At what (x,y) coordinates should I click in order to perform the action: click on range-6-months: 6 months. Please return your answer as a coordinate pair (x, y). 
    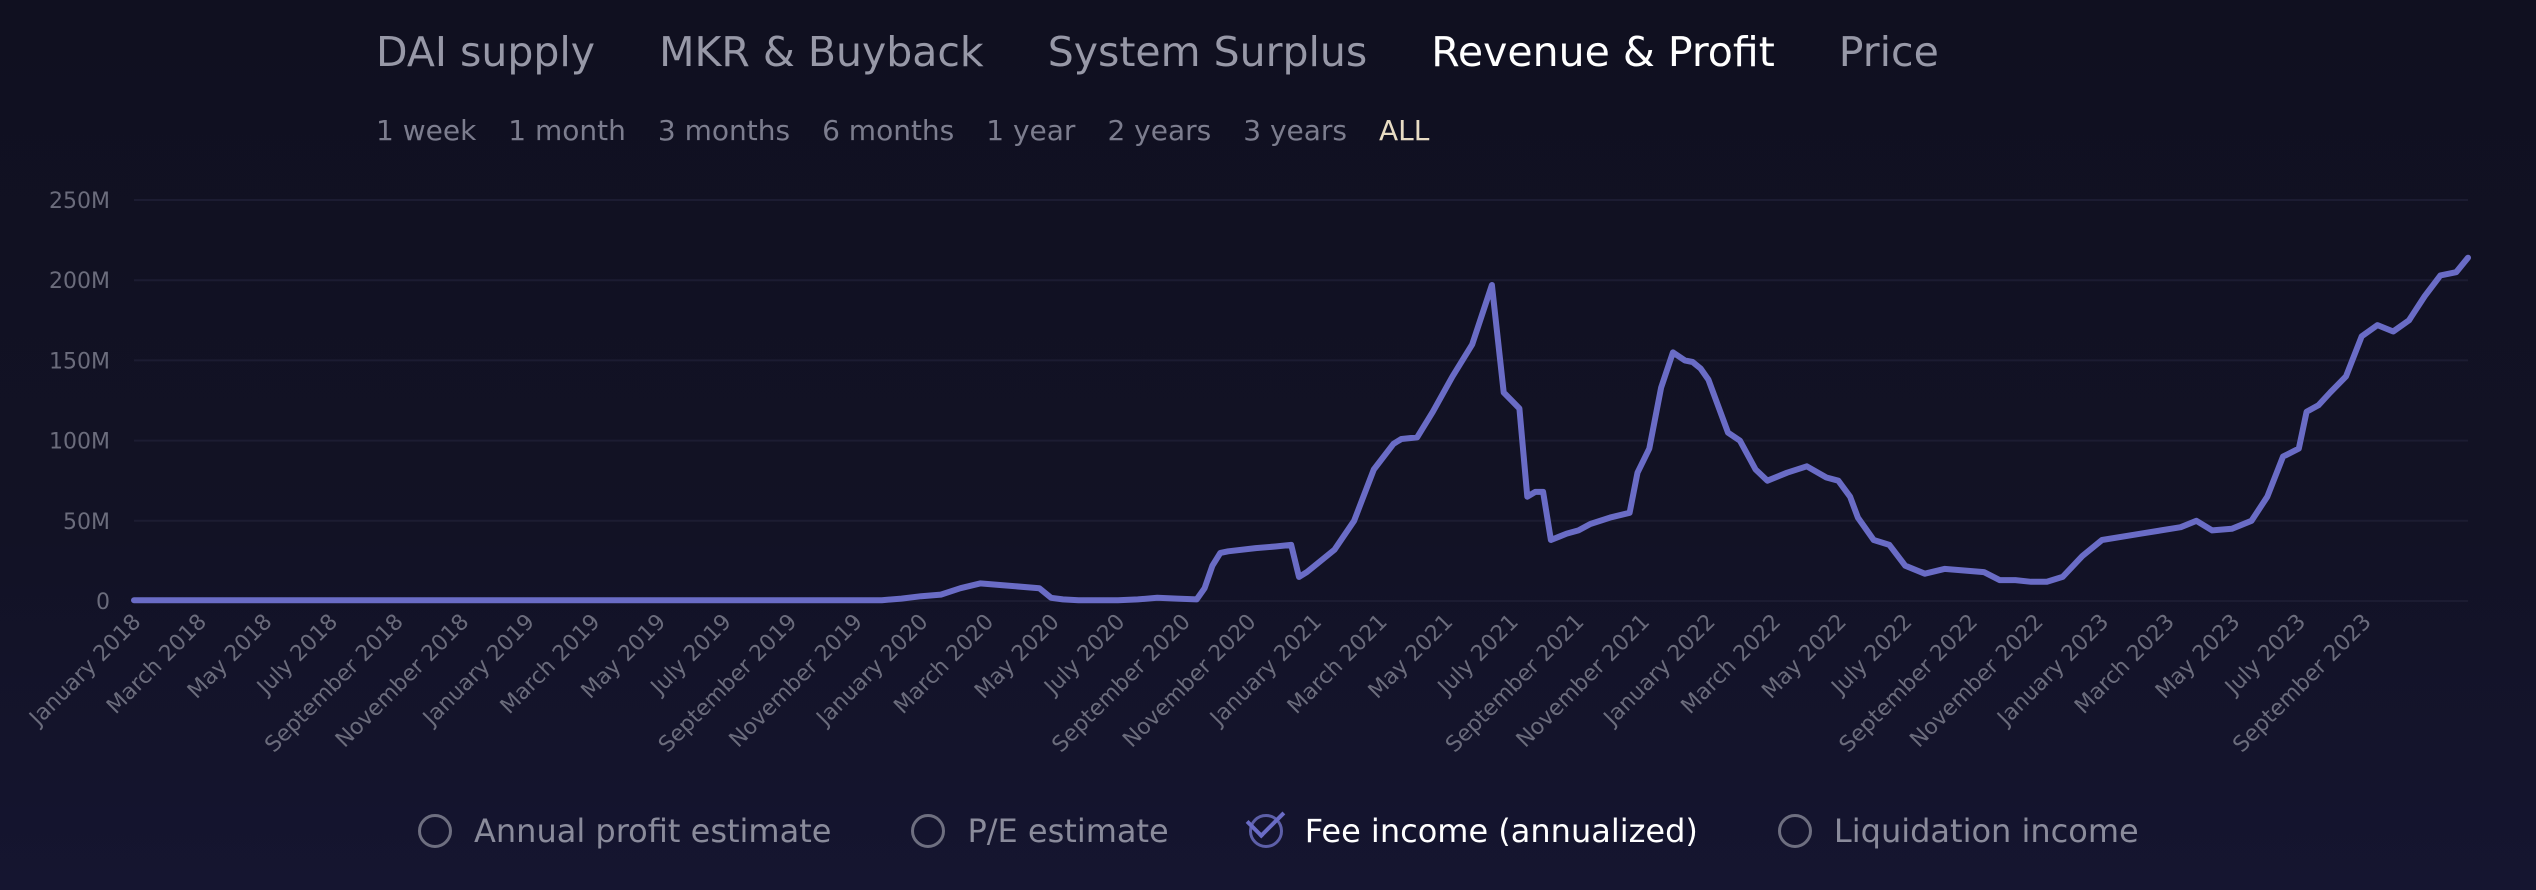
    Looking at the image, I should click on (888, 130).